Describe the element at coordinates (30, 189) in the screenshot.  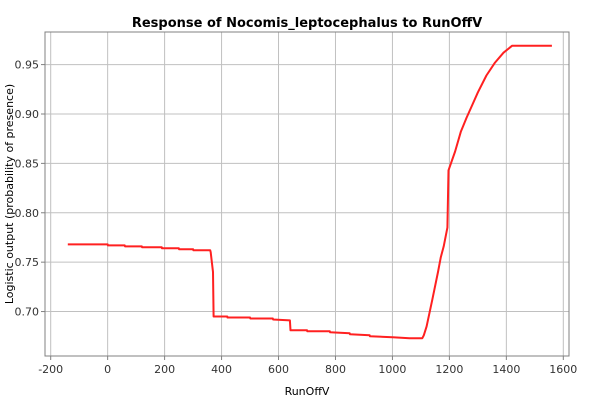
I see `y-axis-ticks: 0.70 0.75 0.80 0.85 0.90 0.95` at that location.